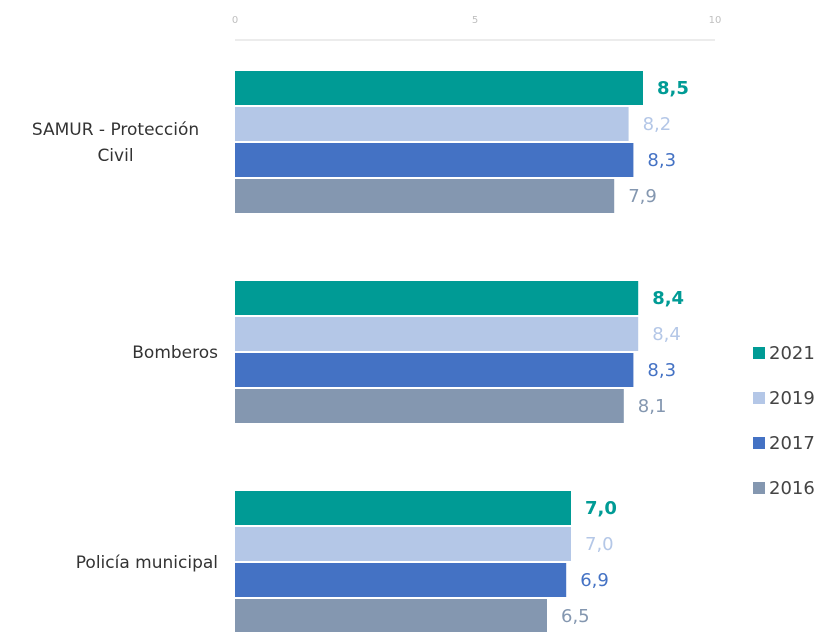 The width and height of the screenshot is (827, 632). What do you see at coordinates (673, 88) in the screenshot?
I see `value-label: 8,5` at bounding box center [673, 88].